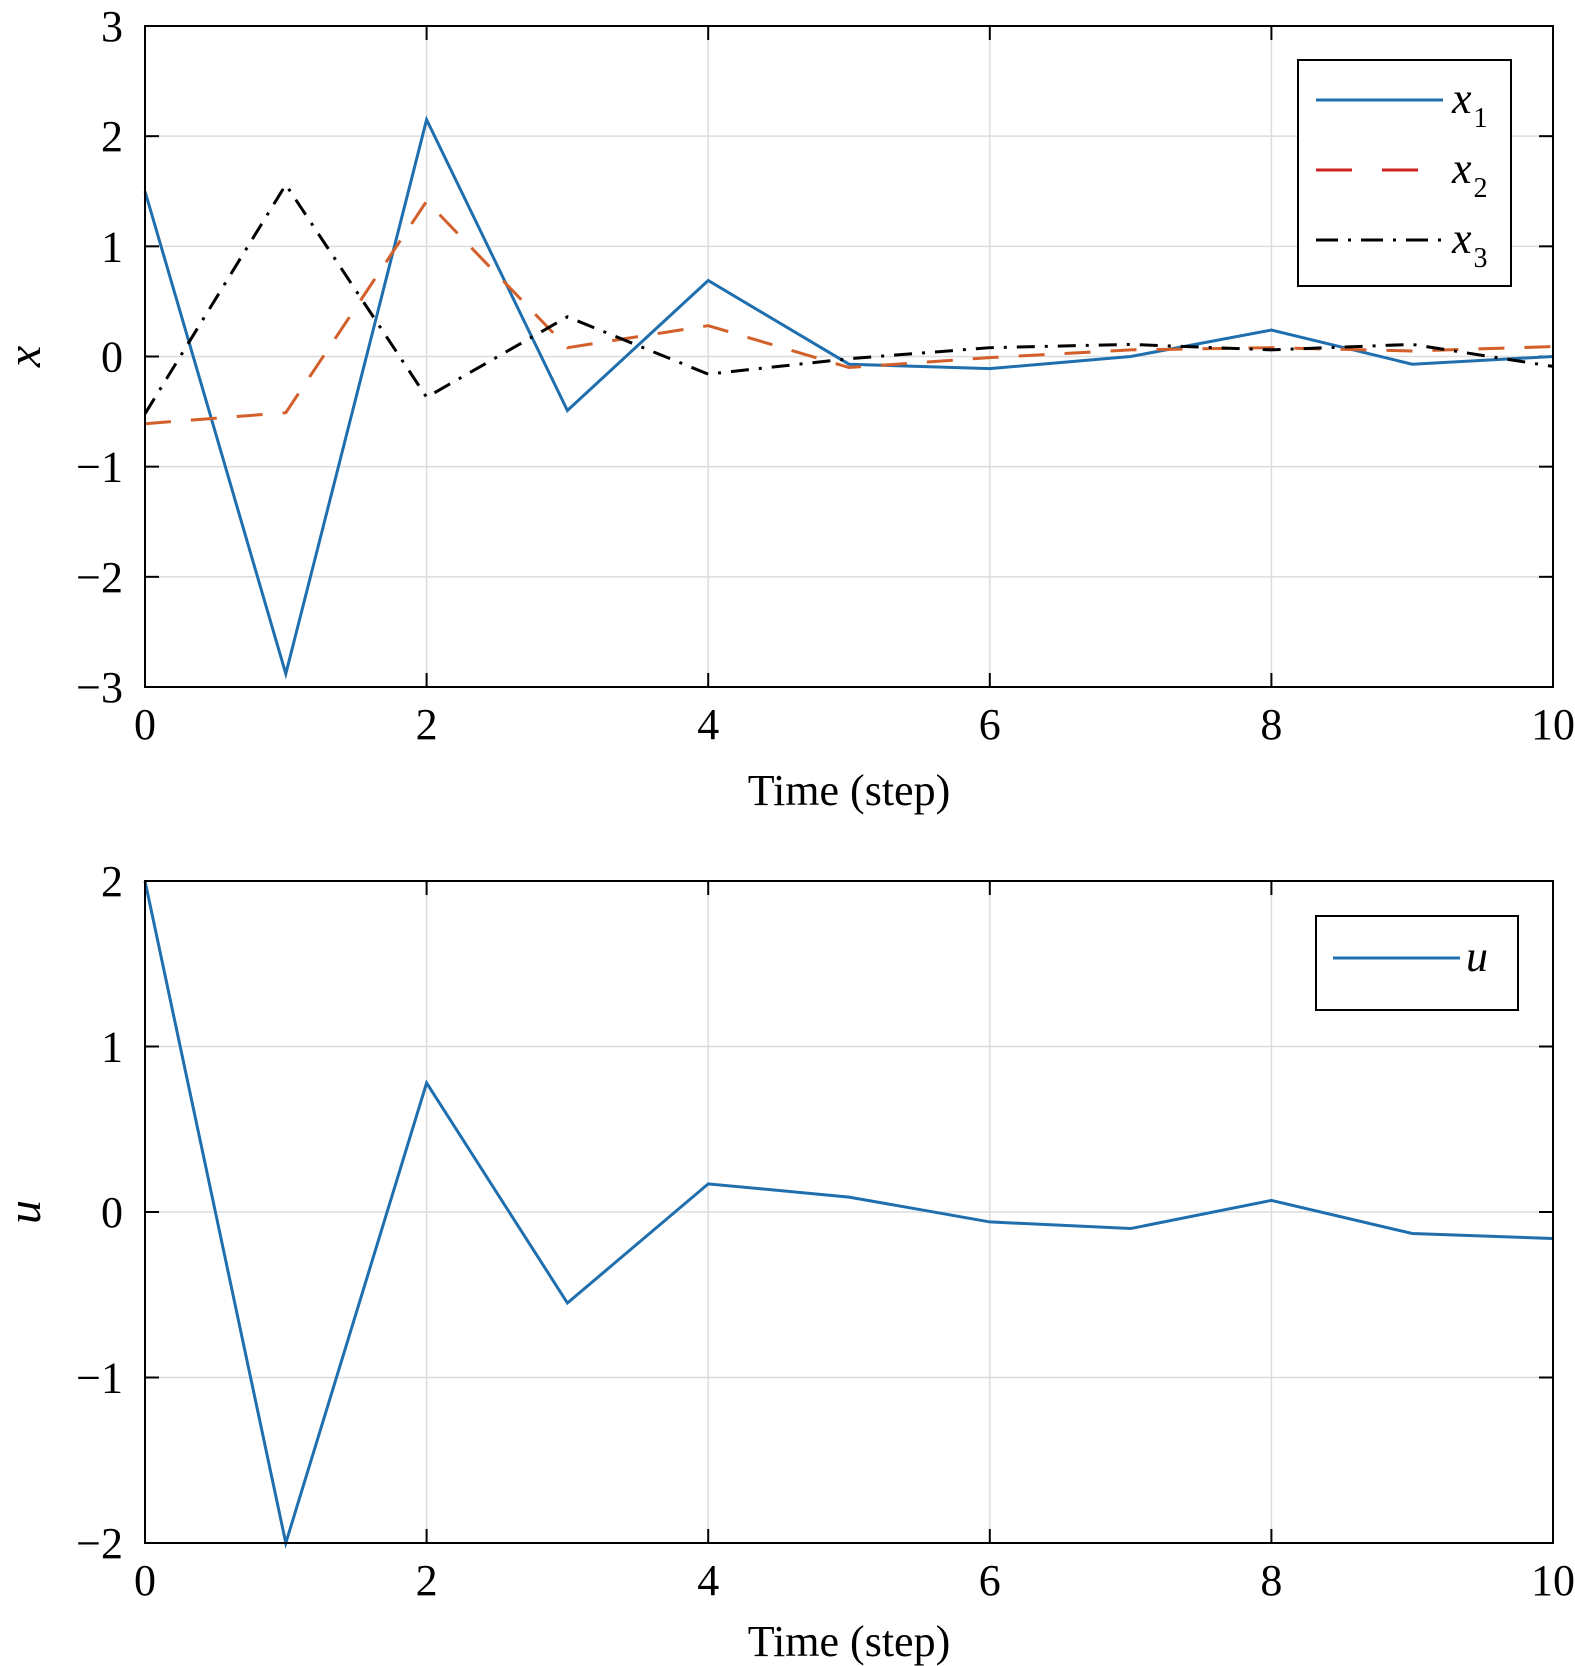 The height and width of the screenshot is (1666, 1575). What do you see at coordinates (848, 298) in the screenshot?
I see `series-line-x3` at bounding box center [848, 298].